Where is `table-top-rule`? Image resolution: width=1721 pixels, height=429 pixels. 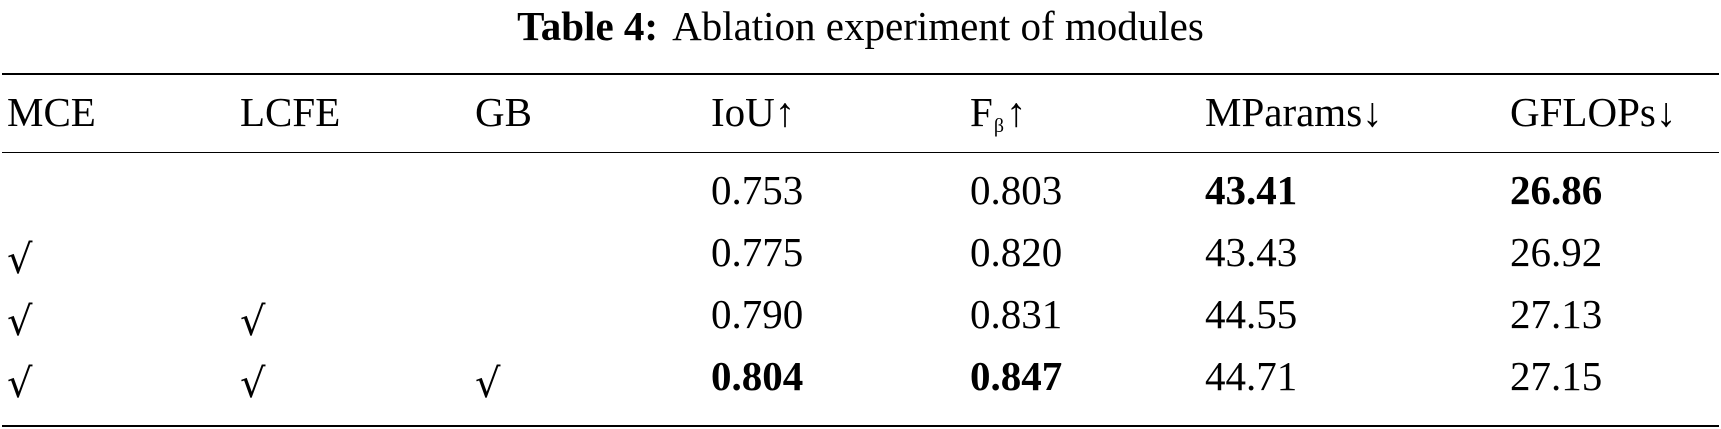 table-top-rule is located at coordinates (860, 74).